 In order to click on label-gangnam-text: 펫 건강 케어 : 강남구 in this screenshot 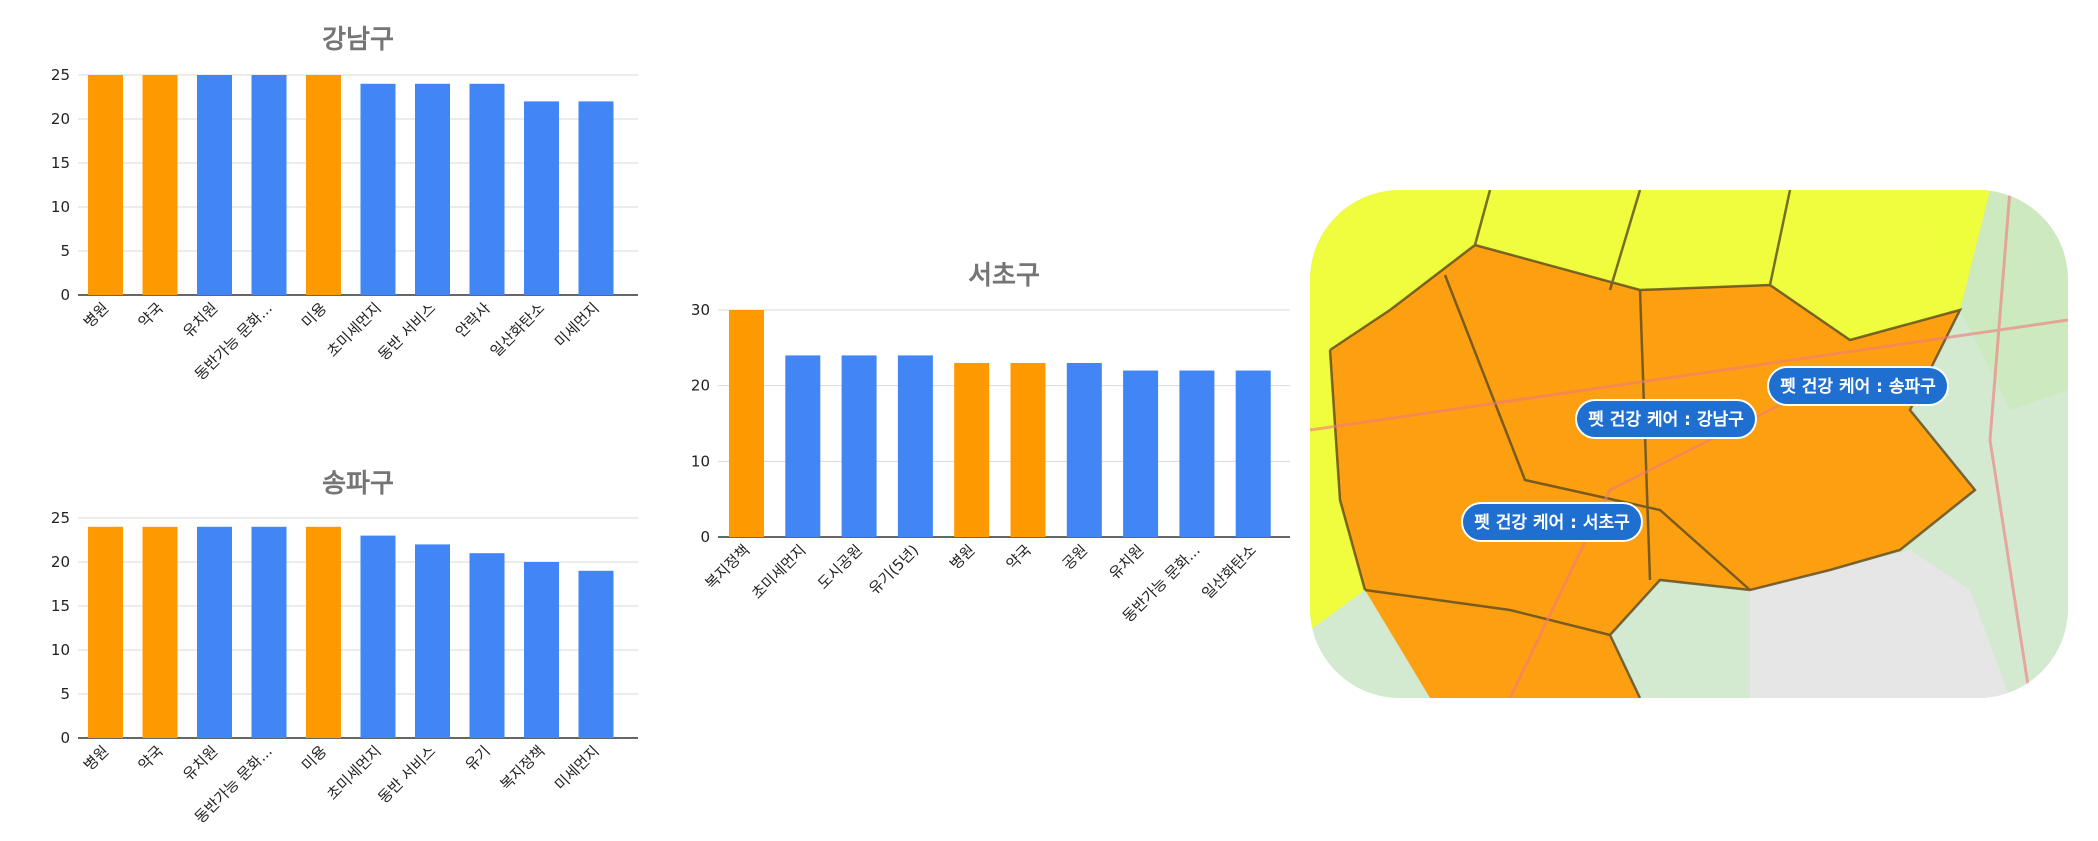, I will do `click(1666, 420)`.